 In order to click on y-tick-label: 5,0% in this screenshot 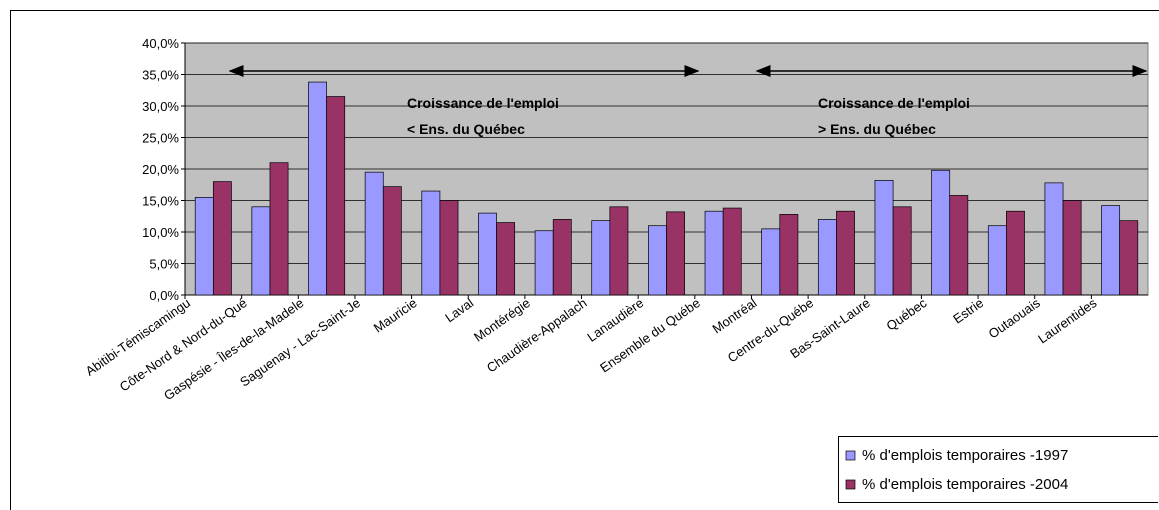, I will do `click(164, 264)`.